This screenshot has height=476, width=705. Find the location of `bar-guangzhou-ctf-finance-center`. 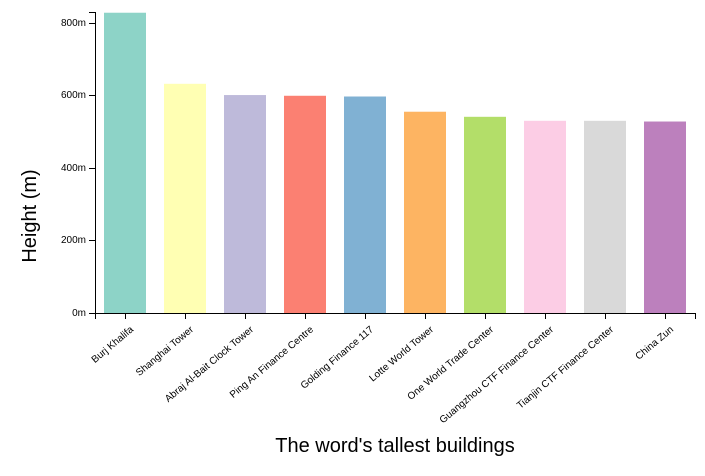

bar-guangzhou-ctf-finance-center is located at coordinates (545, 216).